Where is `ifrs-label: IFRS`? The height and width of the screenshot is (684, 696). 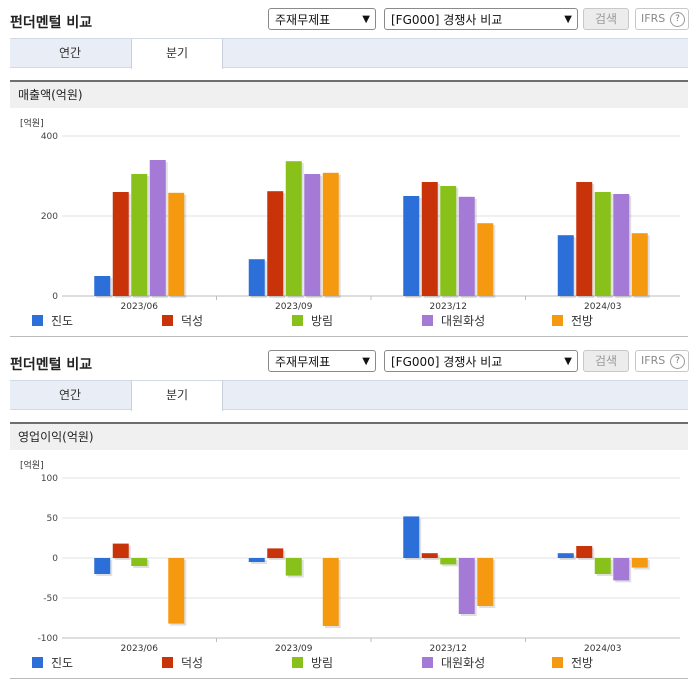
ifrs-label: IFRS is located at coordinates (653, 18).